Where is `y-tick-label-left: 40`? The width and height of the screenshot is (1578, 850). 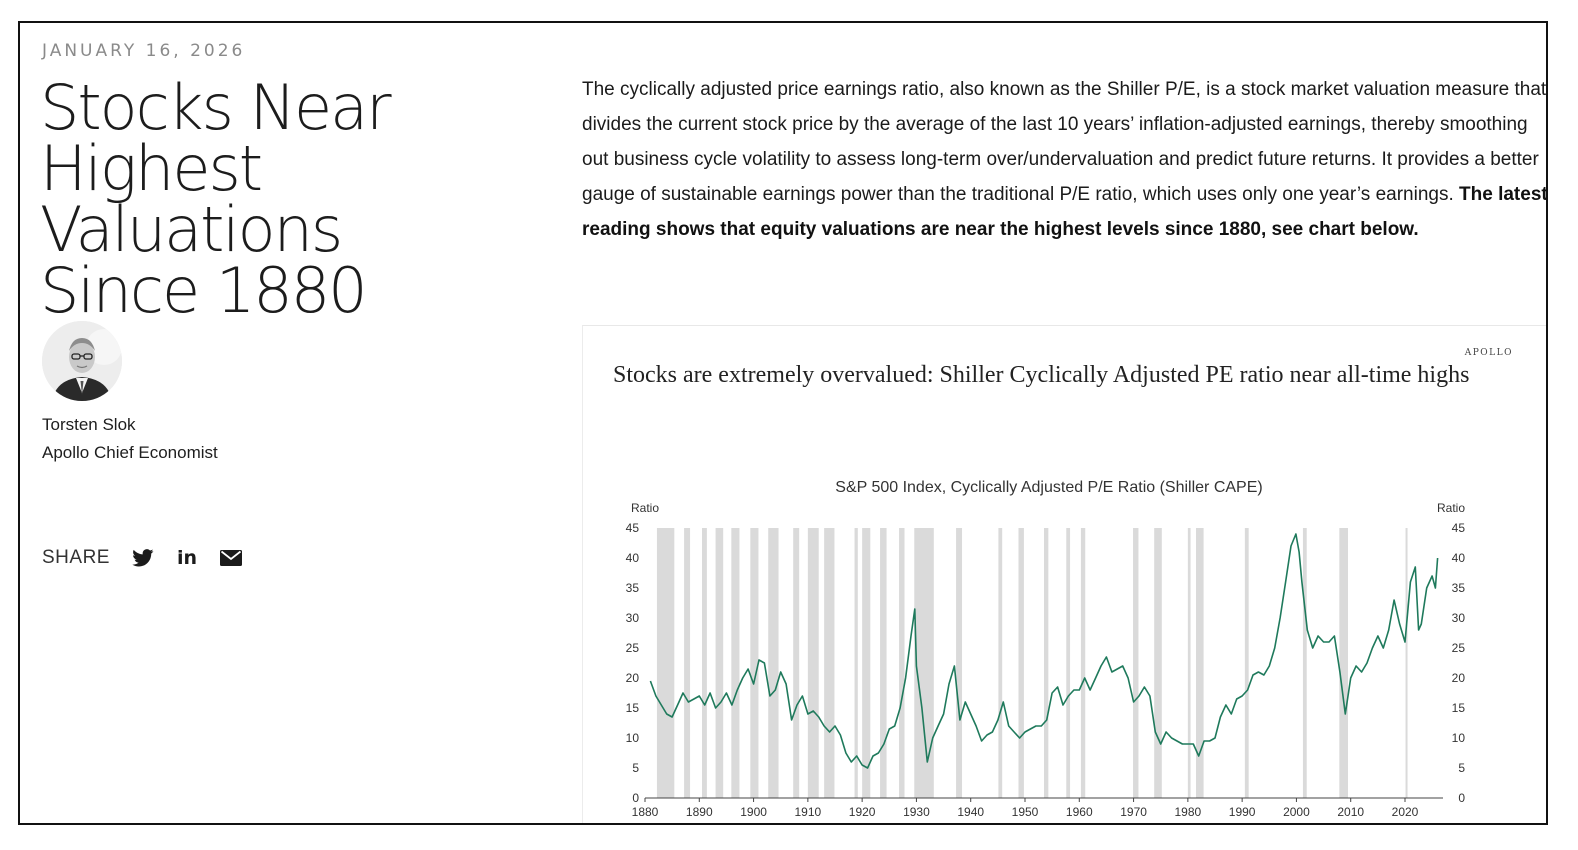
y-tick-label-left: 40 is located at coordinates (633, 558).